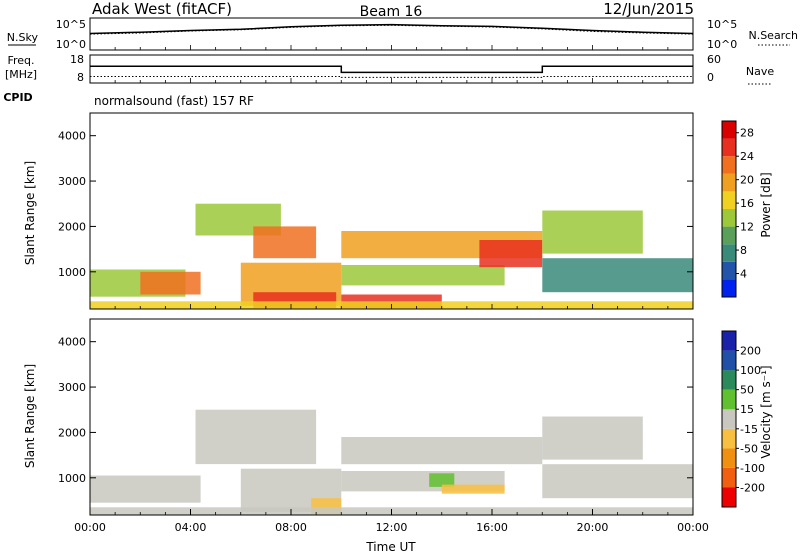  What do you see at coordinates (391, 12) in the screenshot?
I see `beam-title: Beam 16` at bounding box center [391, 12].